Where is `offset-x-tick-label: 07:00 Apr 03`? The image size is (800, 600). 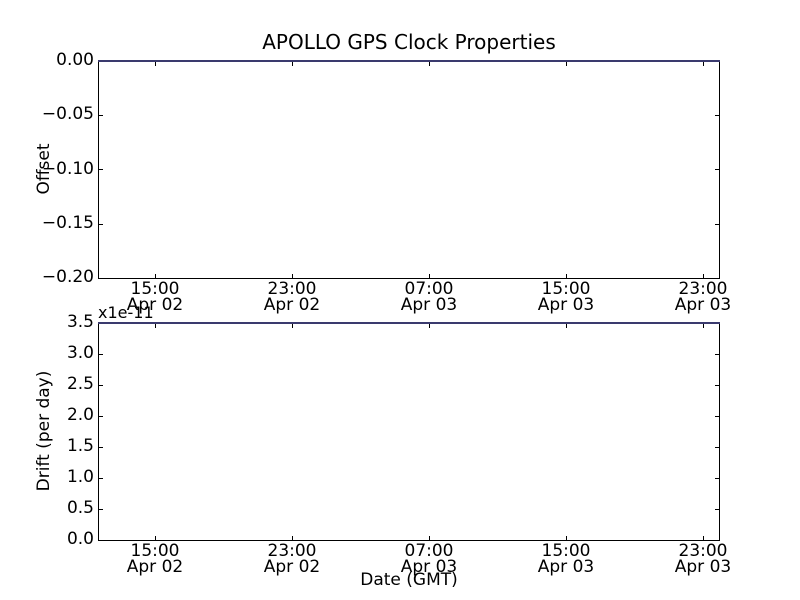 offset-x-tick-label: 07:00 Apr 03 is located at coordinates (429, 297).